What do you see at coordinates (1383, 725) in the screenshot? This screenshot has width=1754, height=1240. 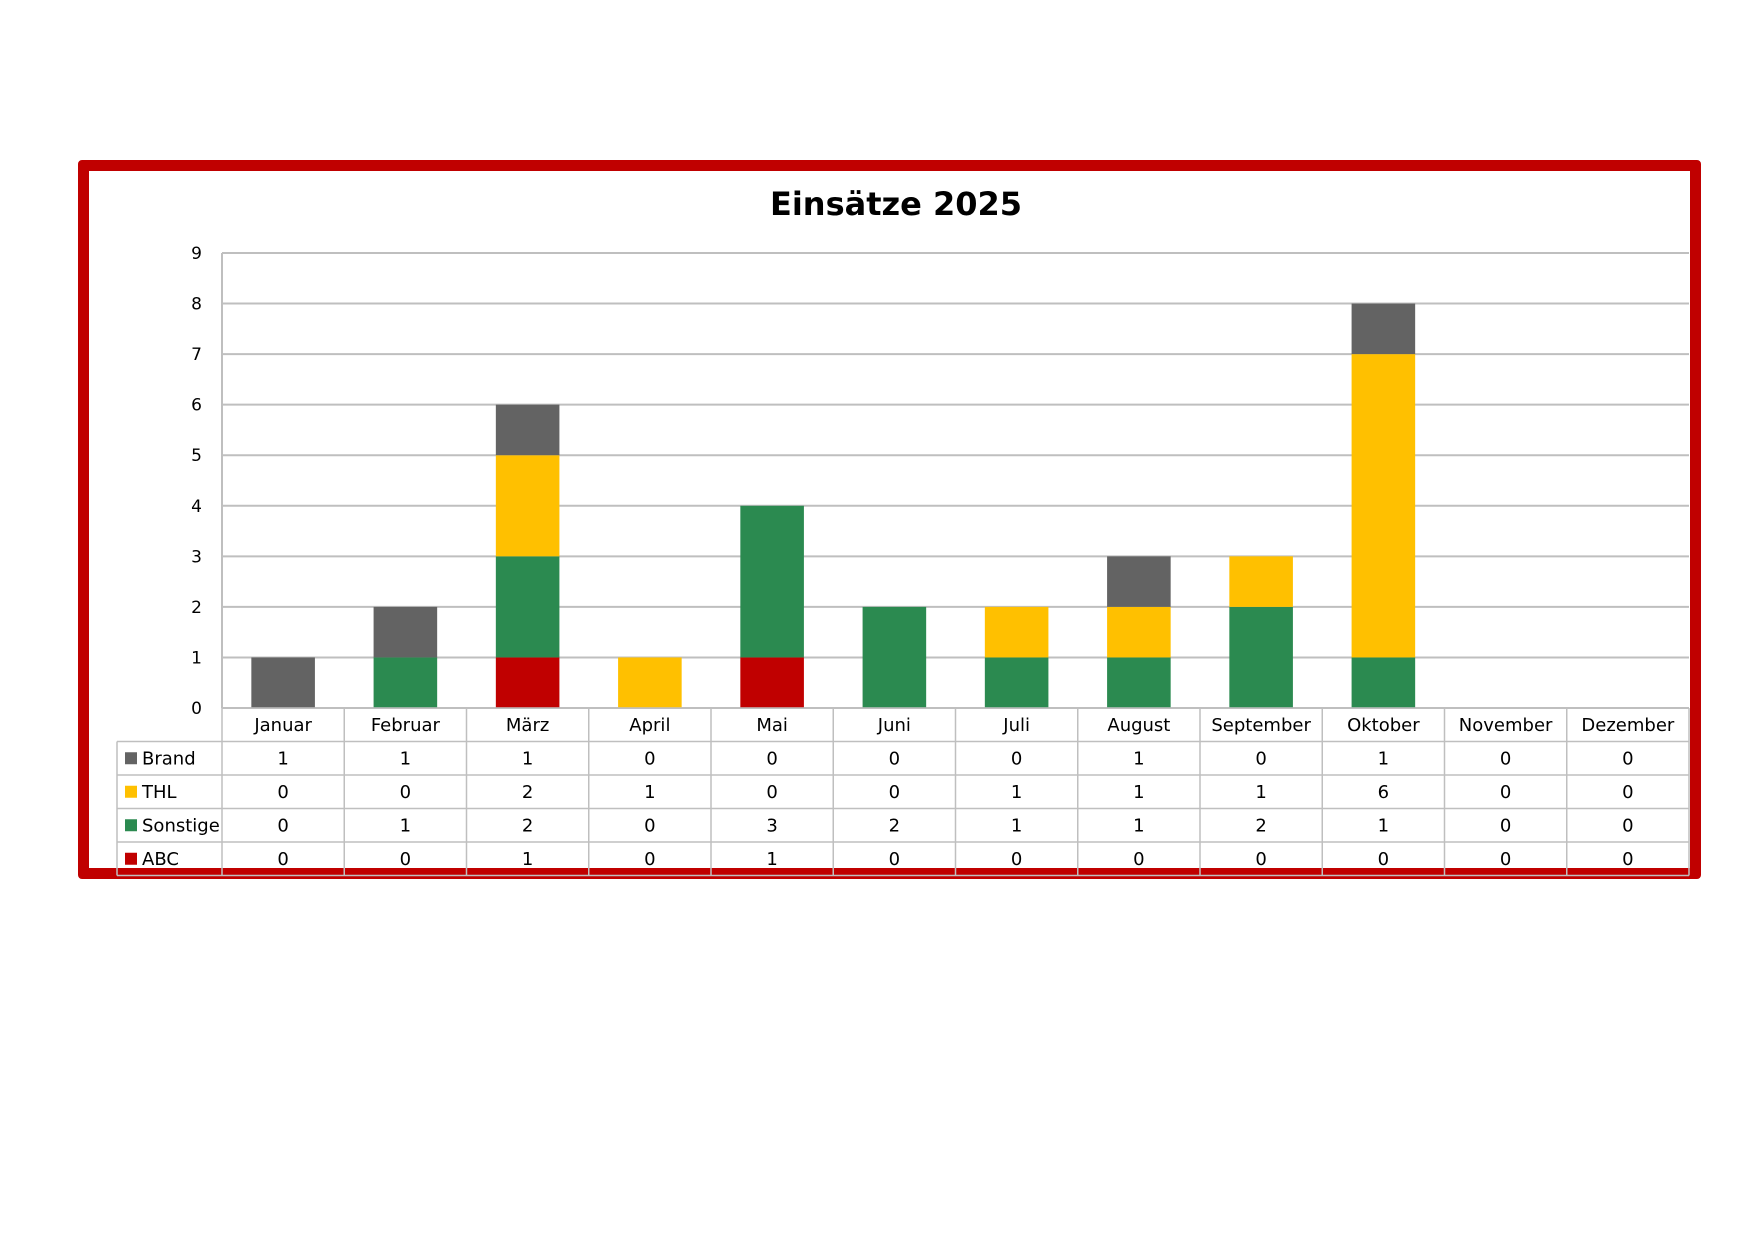 I see `category-label: Oktober` at bounding box center [1383, 725].